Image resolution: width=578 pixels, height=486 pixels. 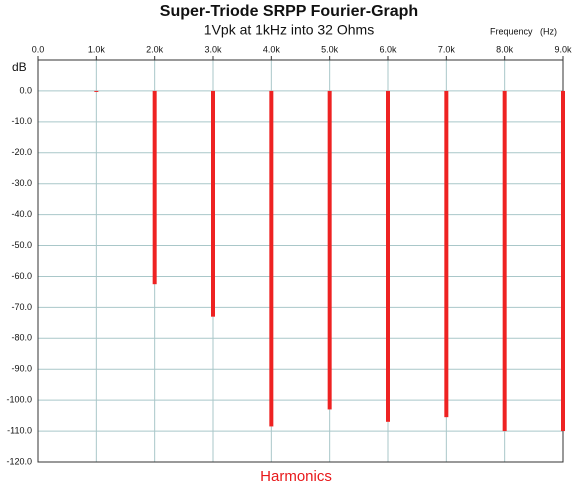 I want to click on y-tick-label: -90.0, so click(x=21, y=369).